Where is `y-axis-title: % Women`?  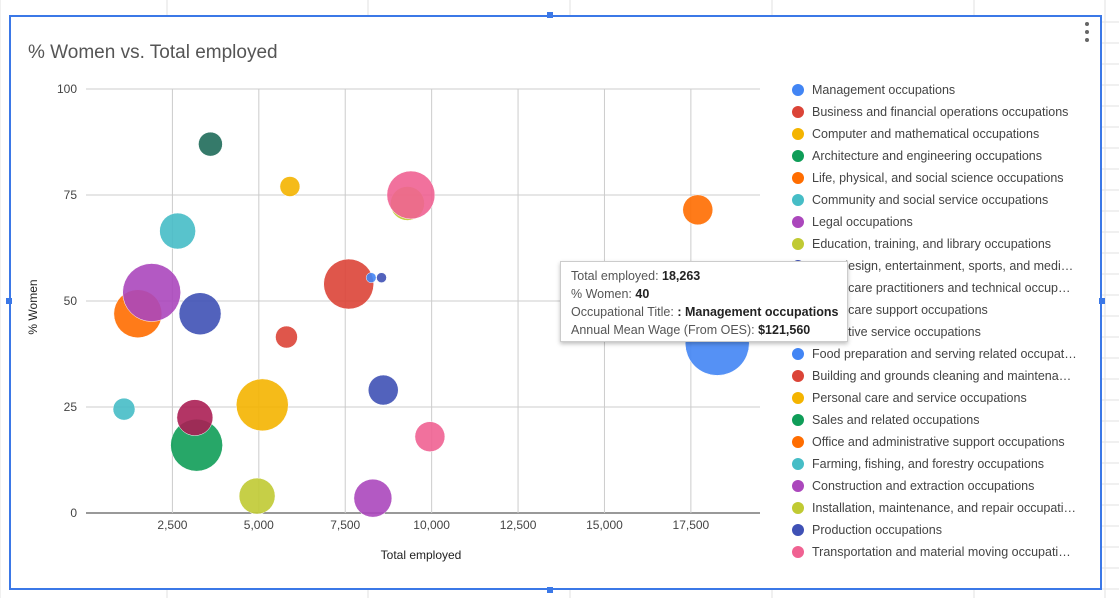 y-axis-title: % Women is located at coordinates (33, 306).